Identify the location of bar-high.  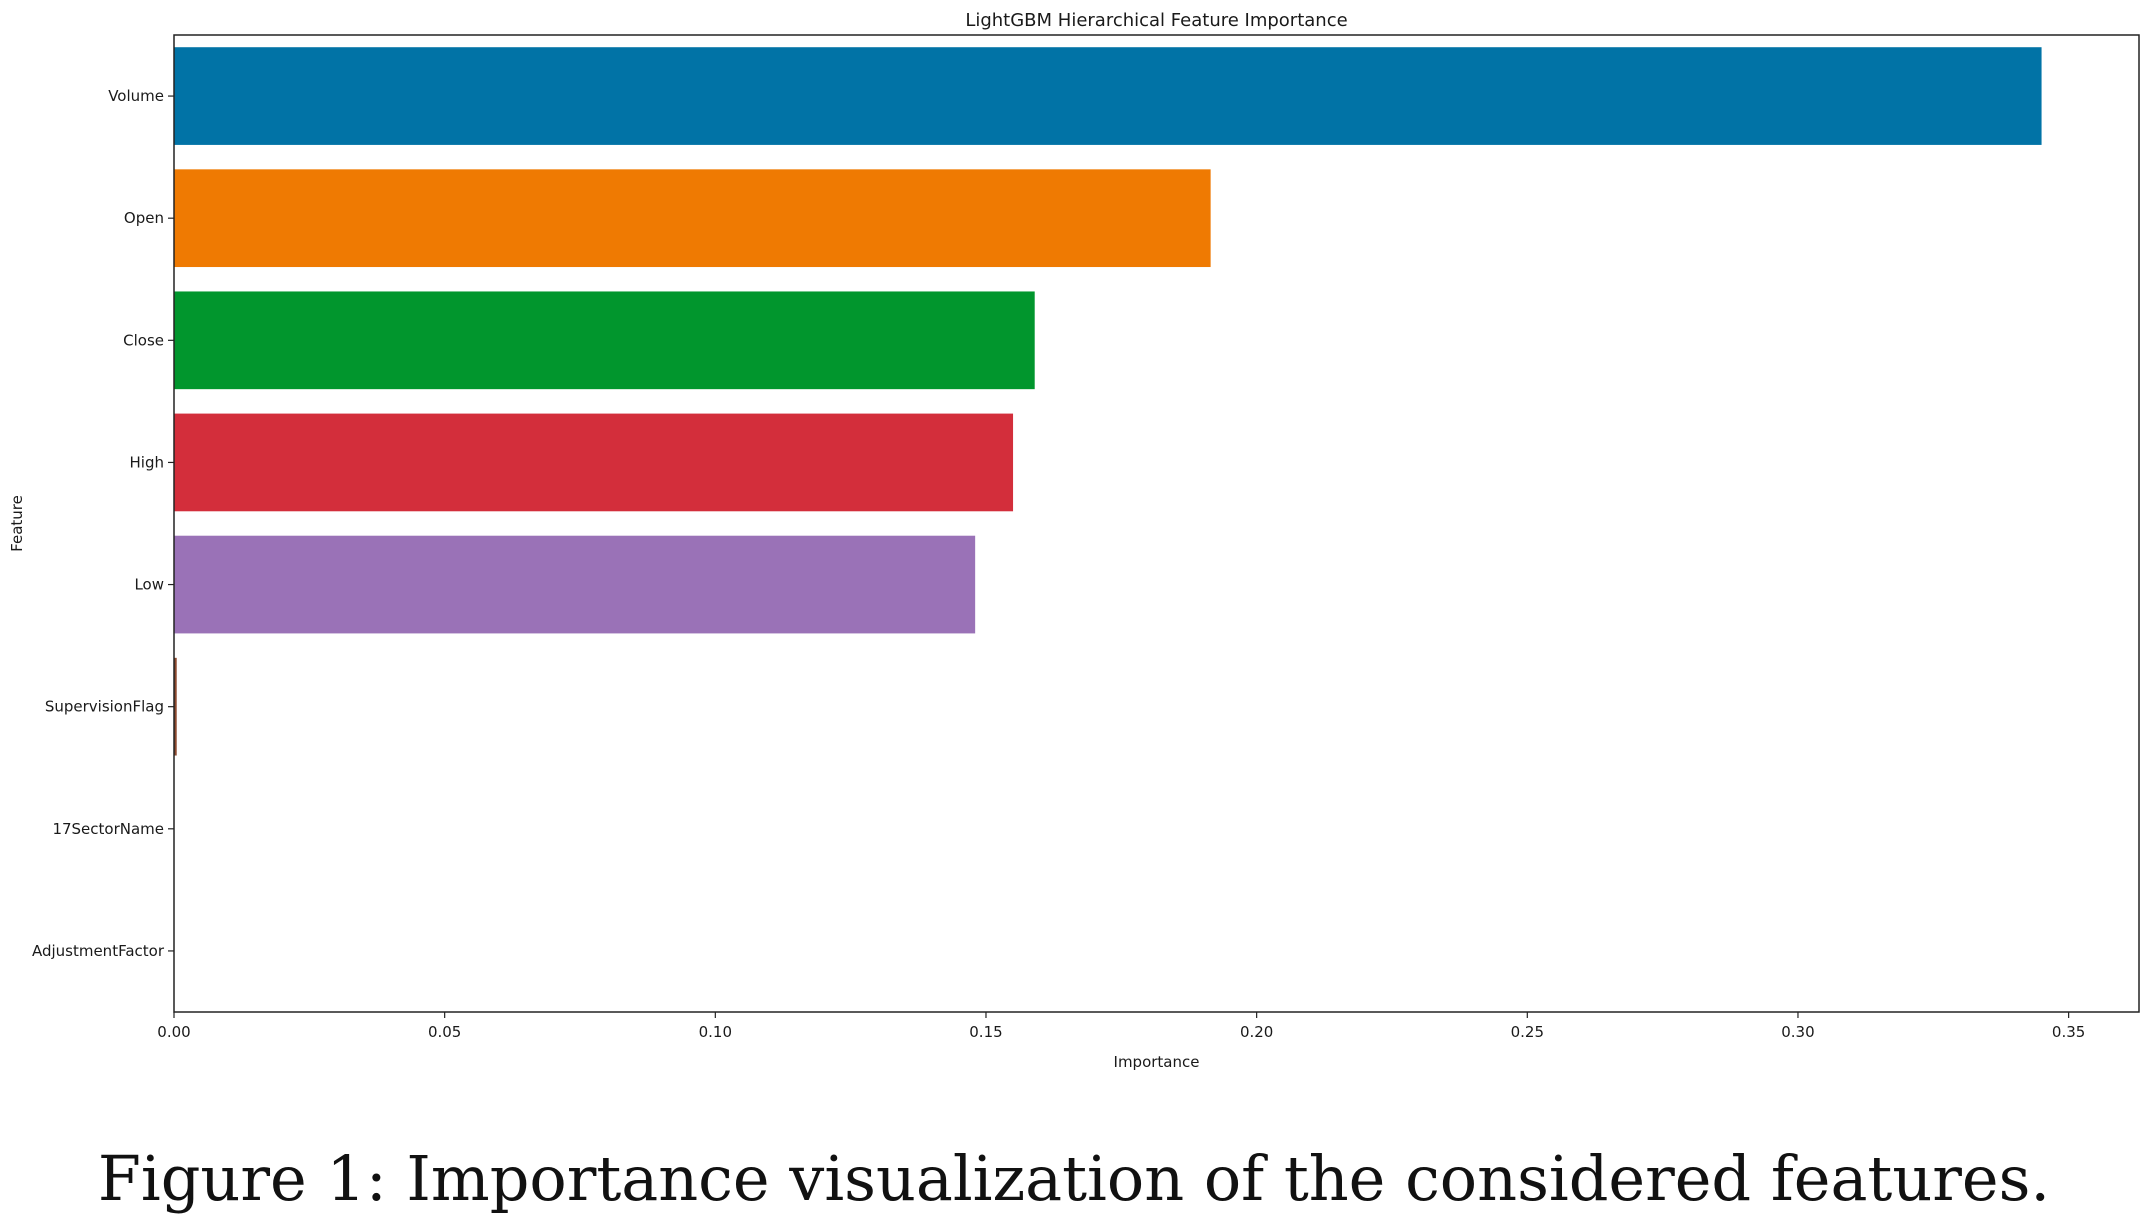
(594, 462).